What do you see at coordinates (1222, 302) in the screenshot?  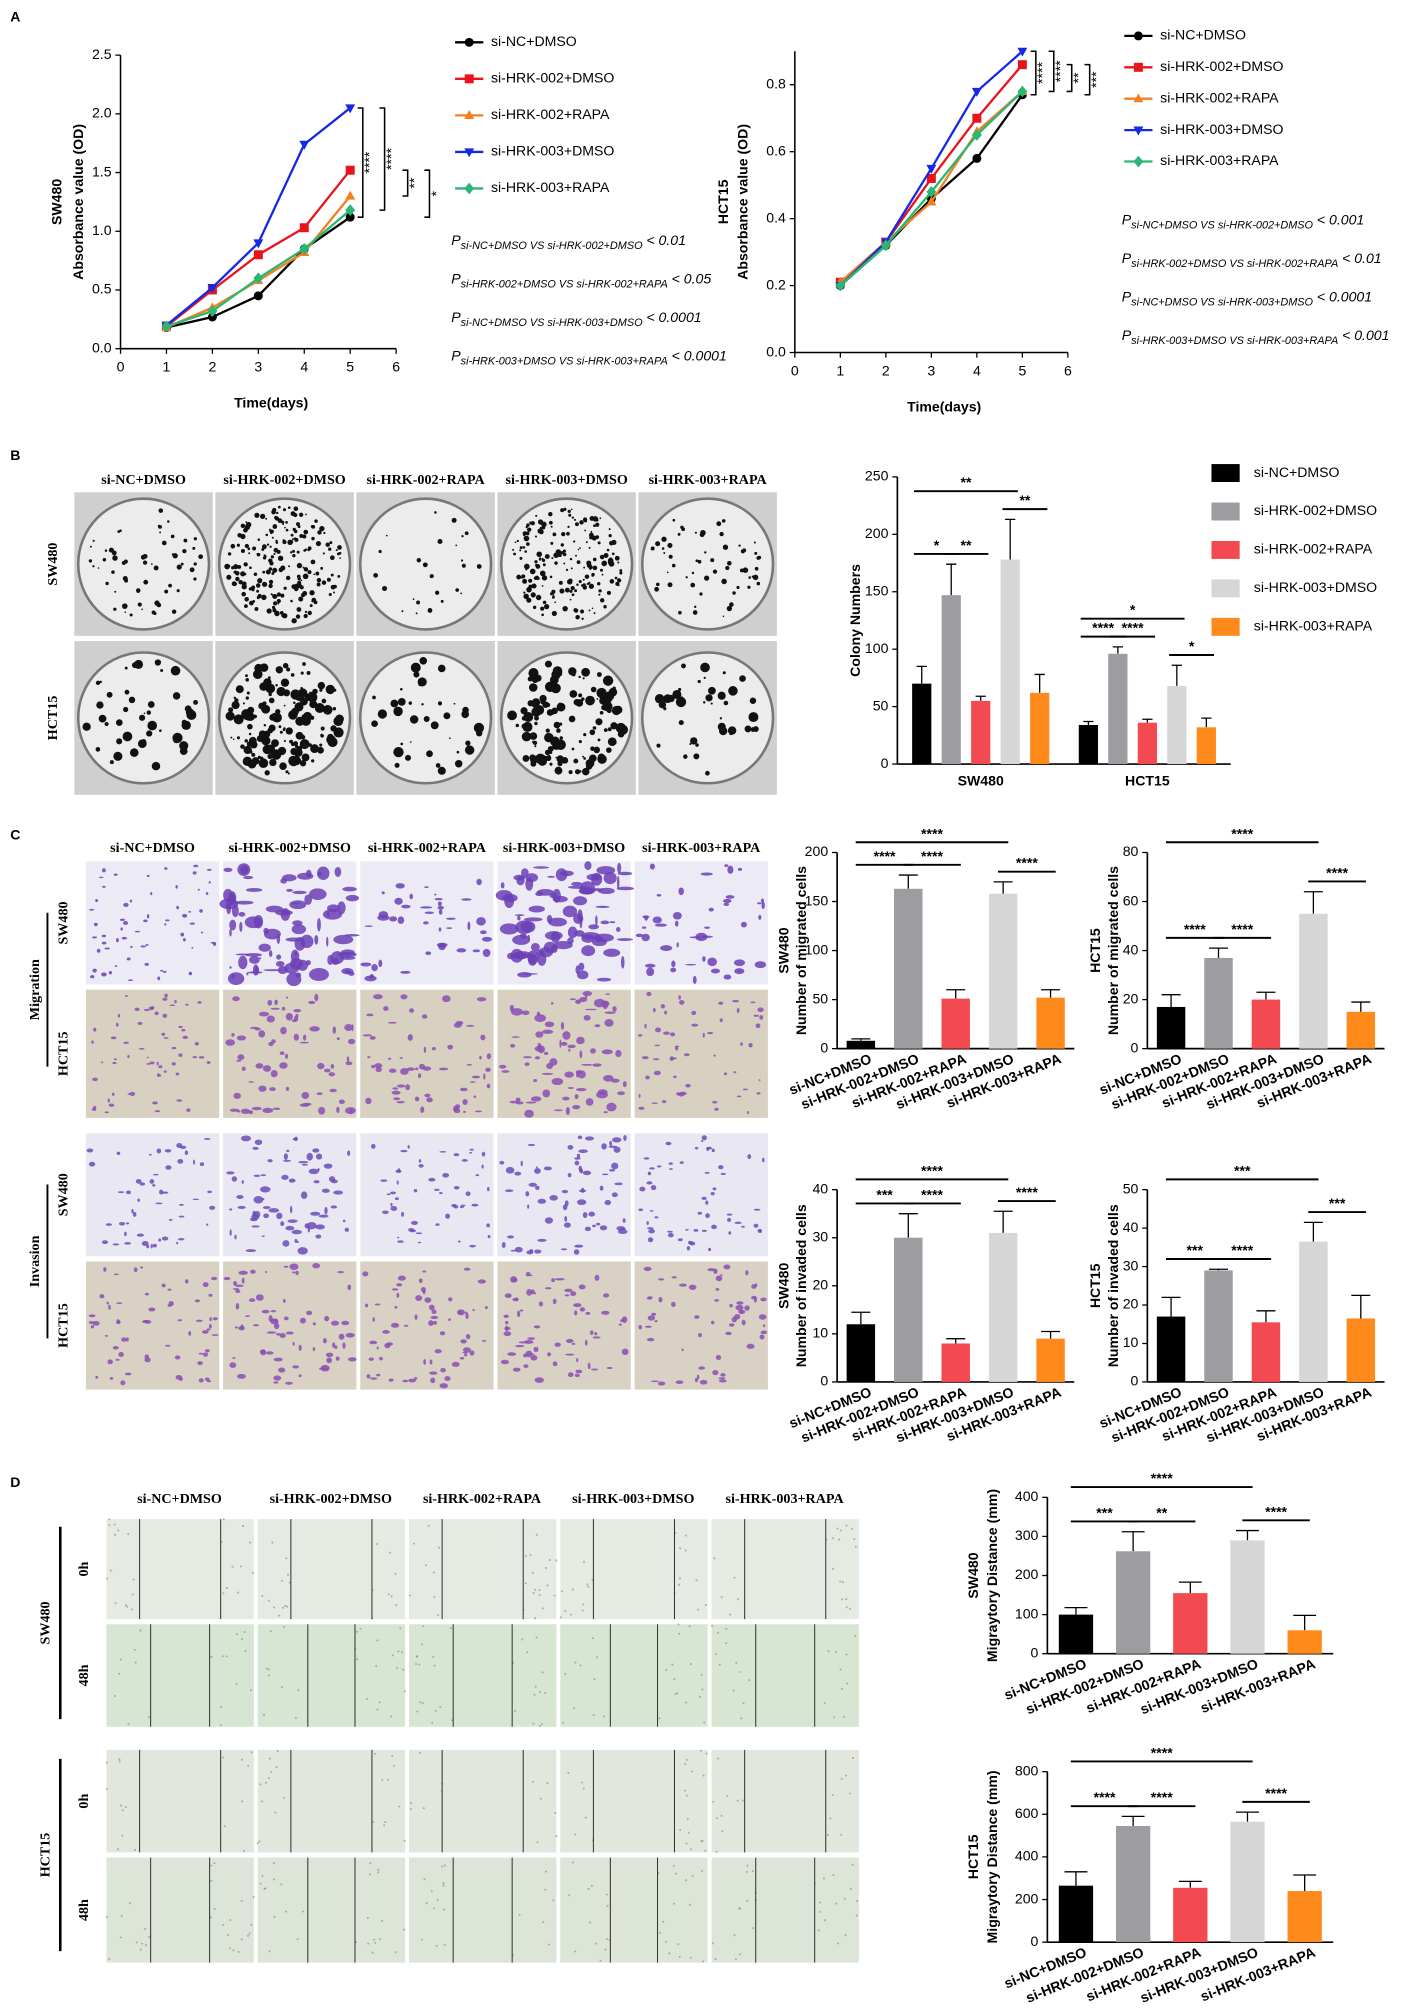 I see `p-comparison: si-NC+DMSO VS si-HRK-003+DMSO` at bounding box center [1222, 302].